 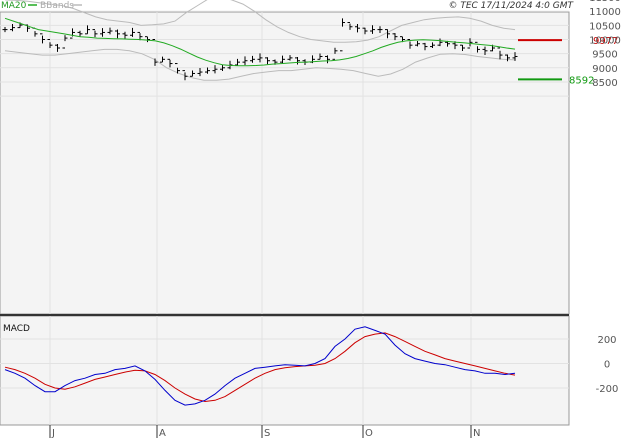 I want to click on copyright-timestamp: © TEC 17/11/2024 4:0 GMT, so click(x=511, y=6).